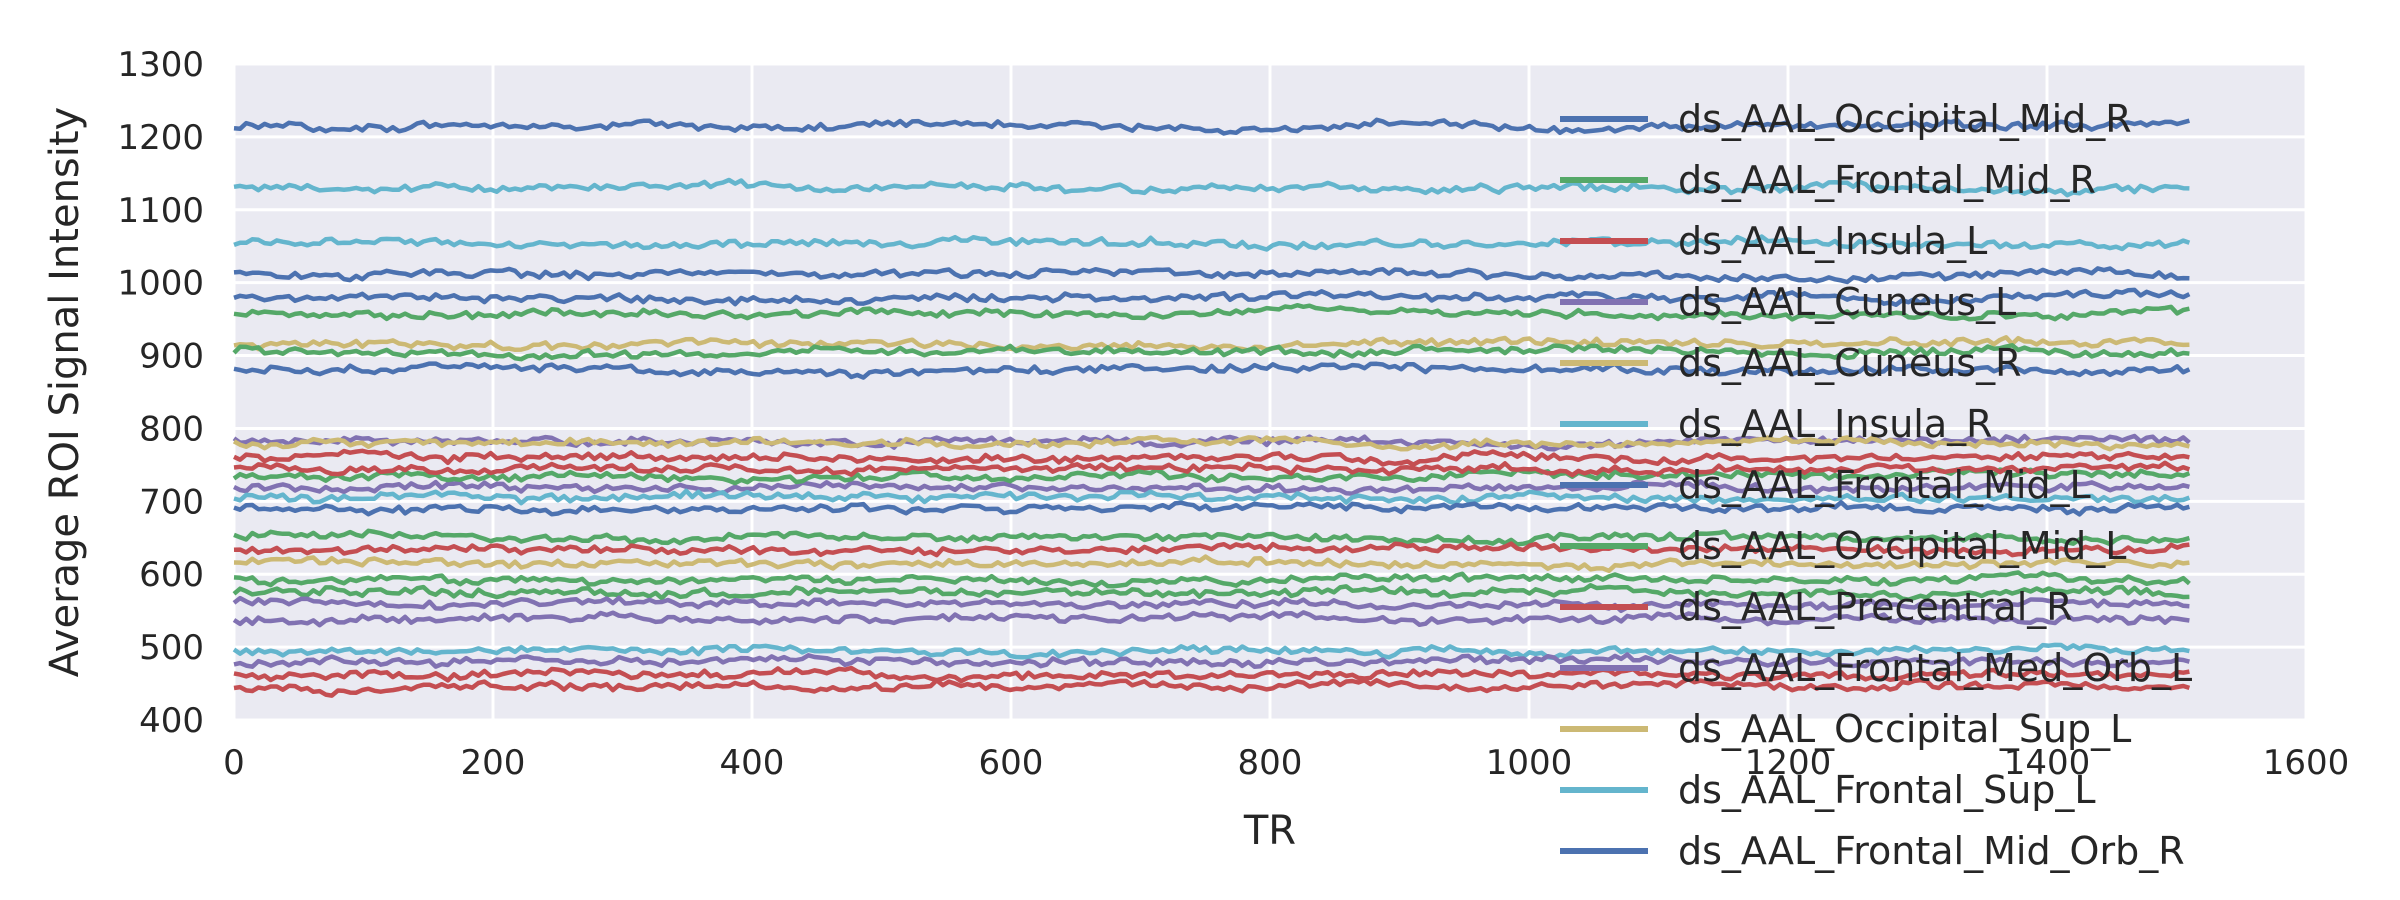 The width and height of the screenshot is (2400, 900). I want to click on y-tick-label: 800, so click(171, 429).